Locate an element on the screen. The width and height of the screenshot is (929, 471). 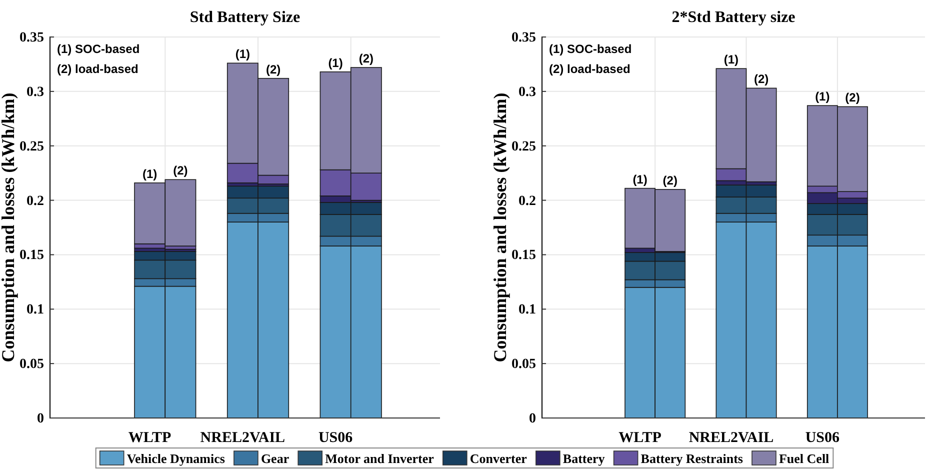
legend-label: Battery is located at coordinates (584, 458).